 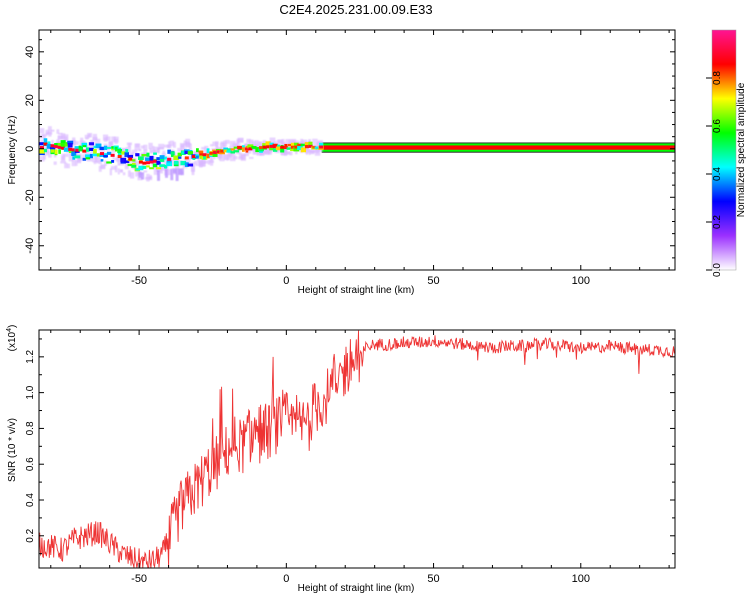 What do you see at coordinates (498, 147) in the screenshot?
I see `band-core` at bounding box center [498, 147].